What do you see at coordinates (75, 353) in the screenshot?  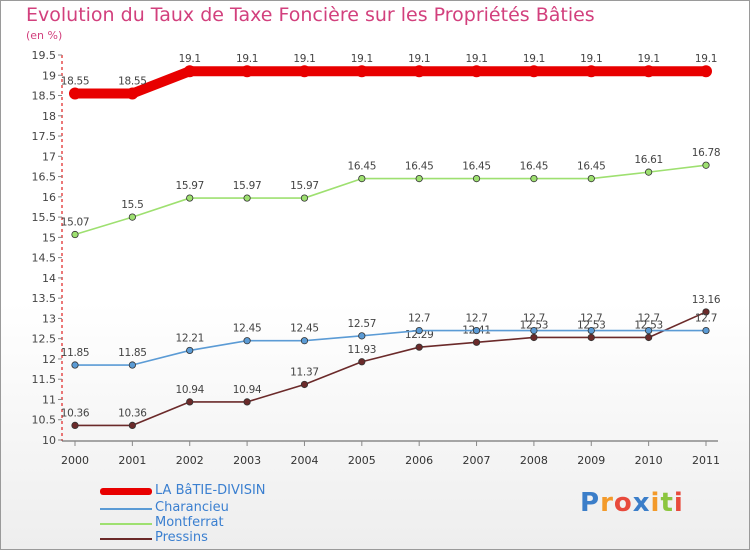 I see `data-label: 11.85` at bounding box center [75, 353].